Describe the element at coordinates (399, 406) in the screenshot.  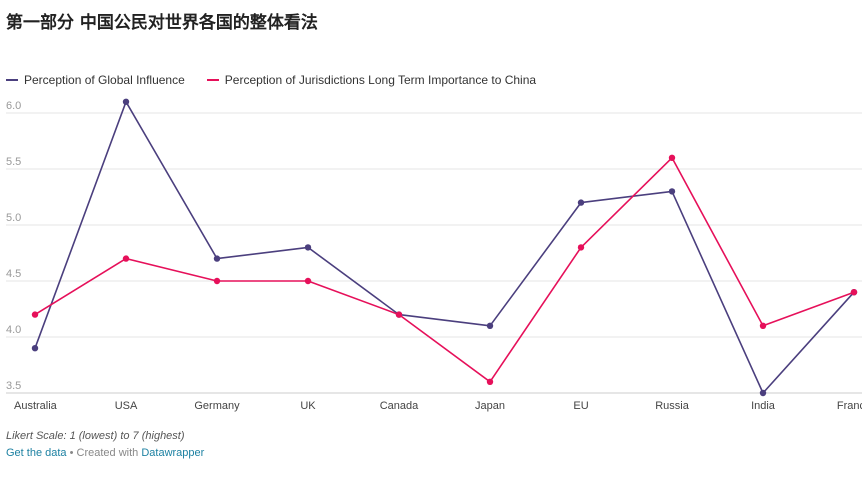
I see `x-tick-label: Canada` at that location.